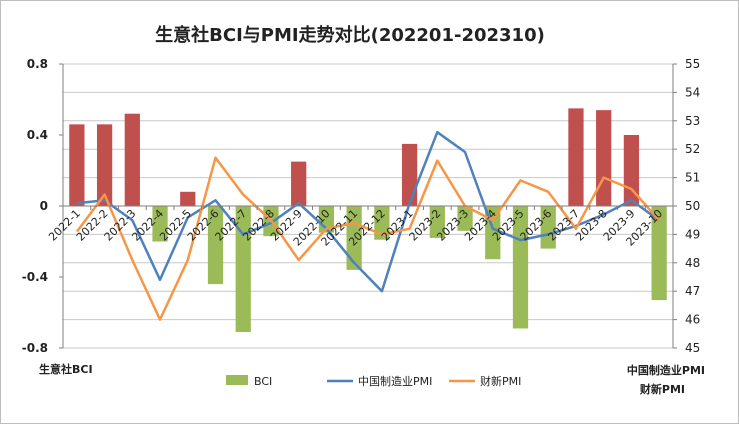 Image resolution: width=739 pixels, height=424 pixels. I want to click on right-tick-label: 51, so click(692, 178).